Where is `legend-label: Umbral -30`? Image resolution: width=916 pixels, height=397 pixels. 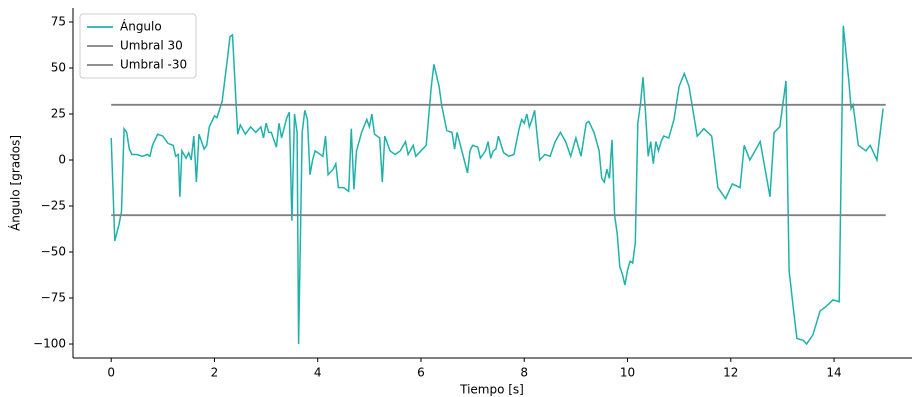
legend-label: Umbral -30 is located at coordinates (153, 65).